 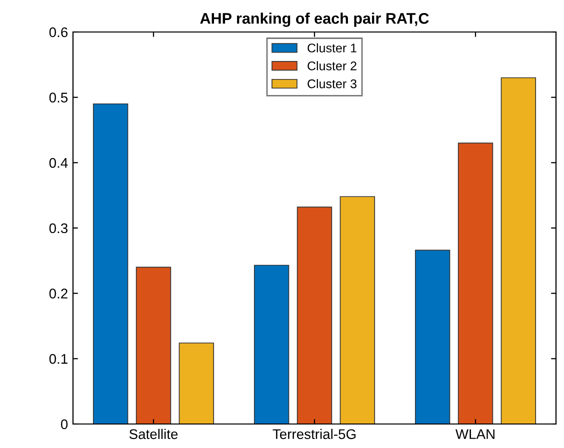 What do you see at coordinates (314, 19) in the screenshot?
I see `chart-title: AHP ranking of each pair RAT,C` at bounding box center [314, 19].